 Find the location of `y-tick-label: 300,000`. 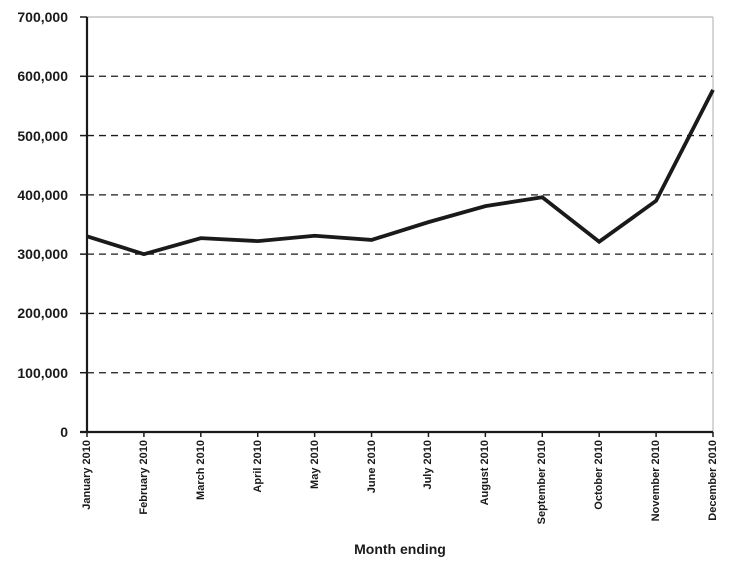

y-tick-label: 300,000 is located at coordinates (42, 254).